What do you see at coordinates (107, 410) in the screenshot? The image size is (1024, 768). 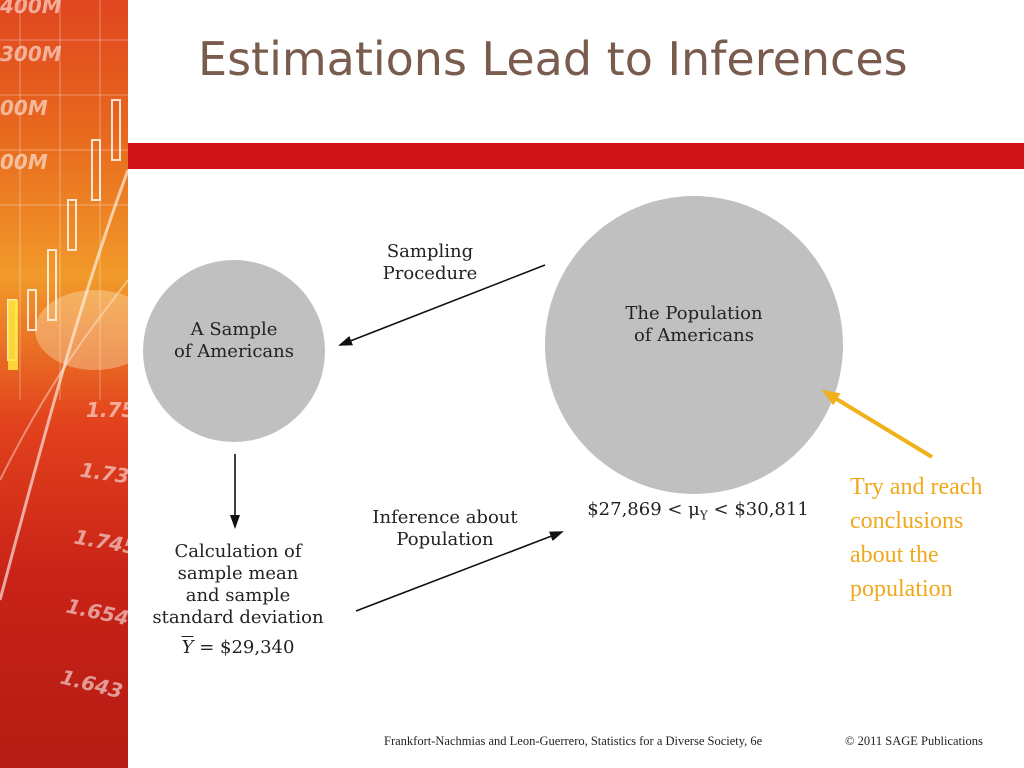 I see `strip-number: 1.75` at bounding box center [107, 410].